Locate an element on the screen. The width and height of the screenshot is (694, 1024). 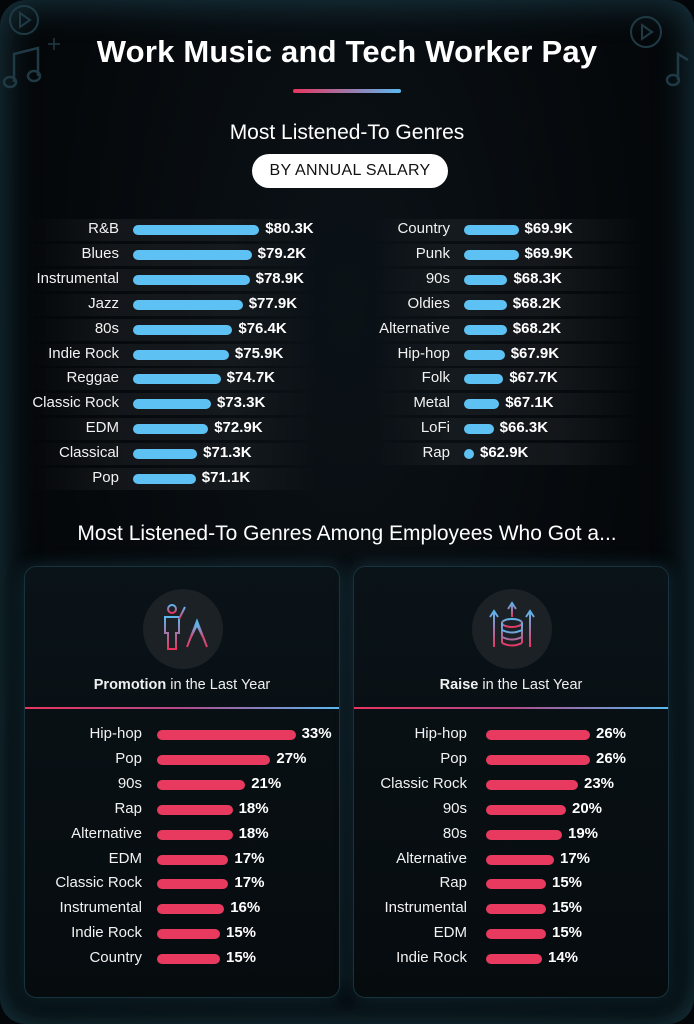
genre-label: Hip-hop is located at coordinates (423, 353).